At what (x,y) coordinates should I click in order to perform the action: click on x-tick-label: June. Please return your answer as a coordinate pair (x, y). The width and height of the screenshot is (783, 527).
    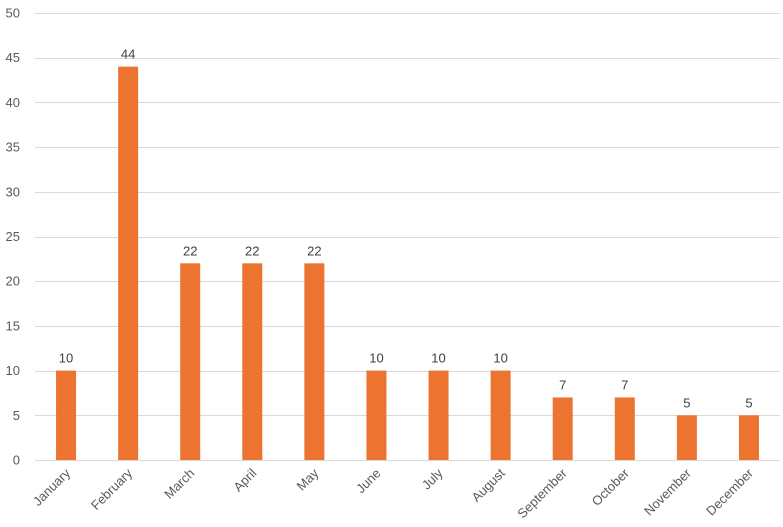
    Looking at the image, I should click on (368, 481).